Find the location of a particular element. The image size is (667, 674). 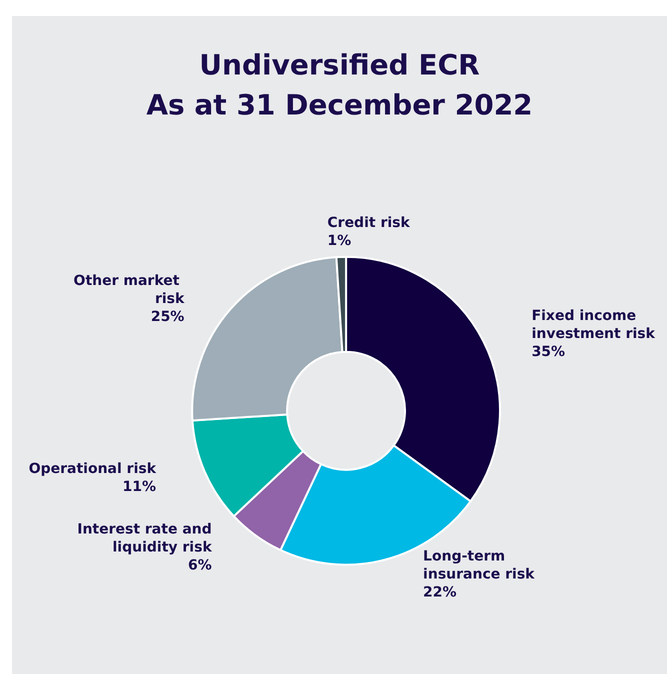

slice-label: Long-term insurance risk is located at coordinates (479, 565).